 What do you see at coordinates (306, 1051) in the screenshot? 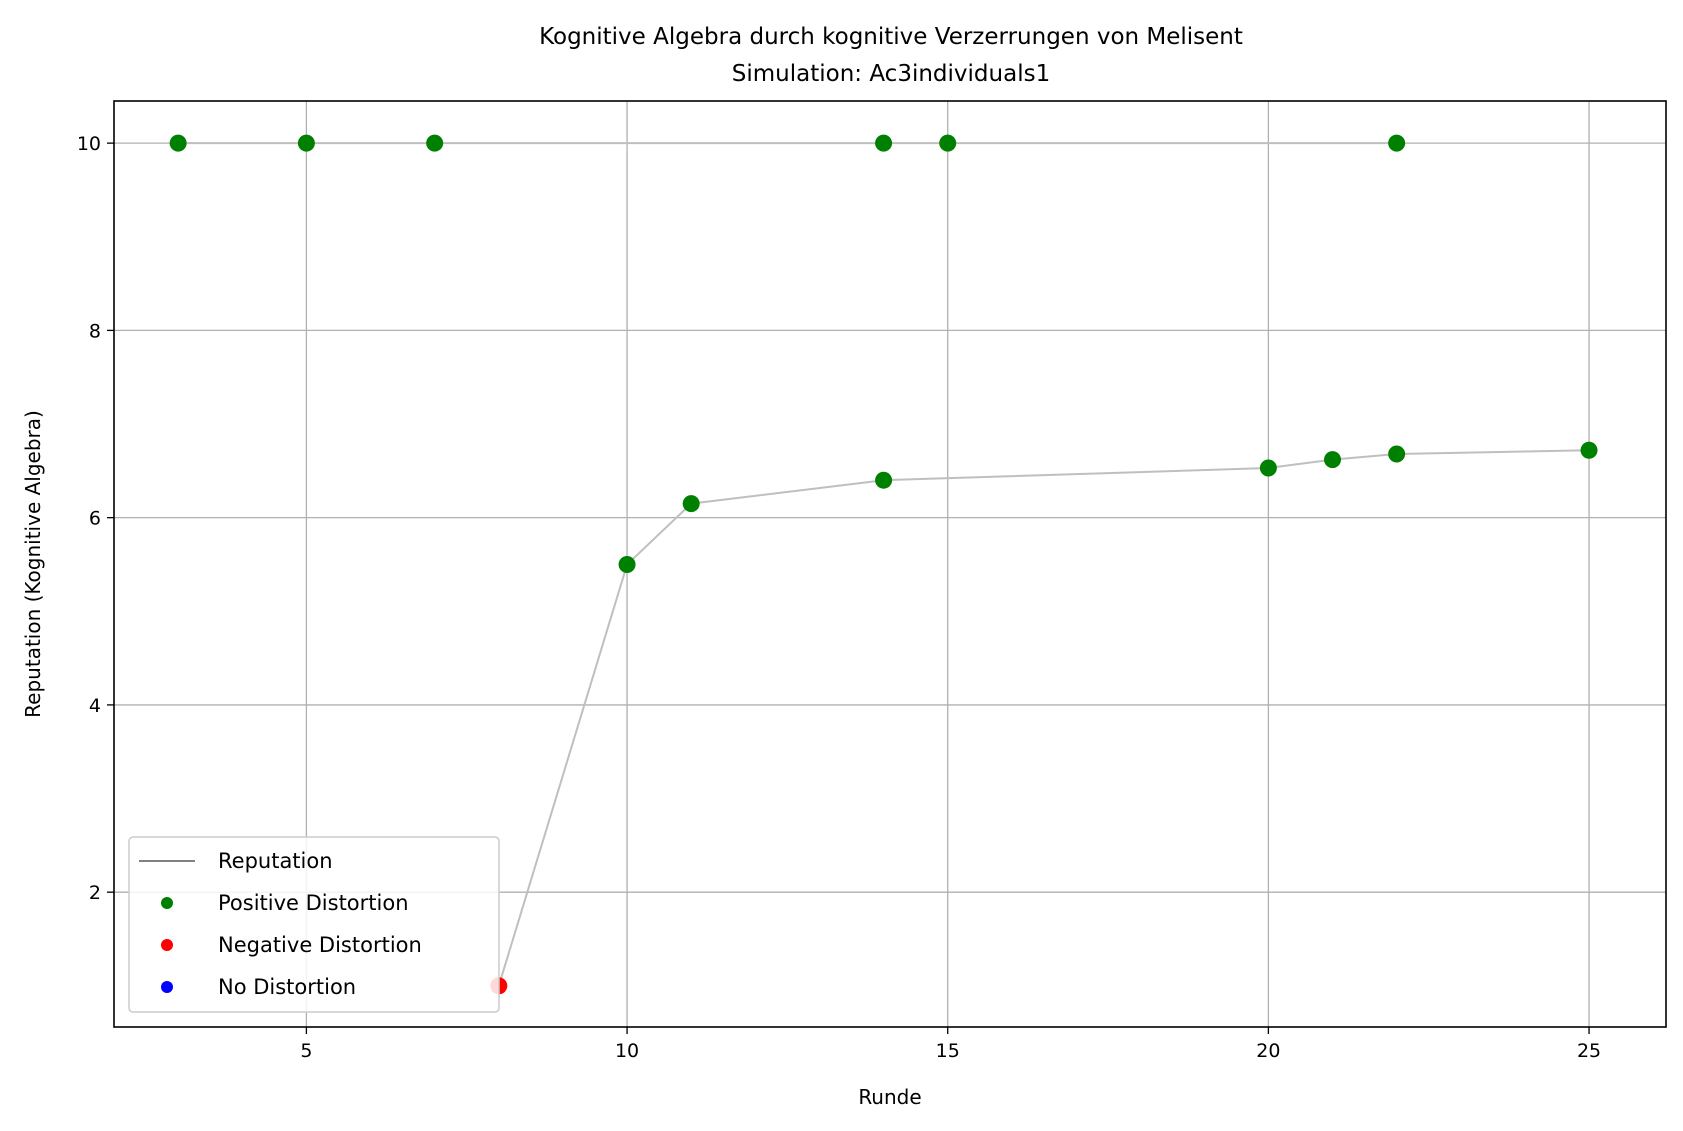
I see `x-tick-label: 5` at bounding box center [306, 1051].